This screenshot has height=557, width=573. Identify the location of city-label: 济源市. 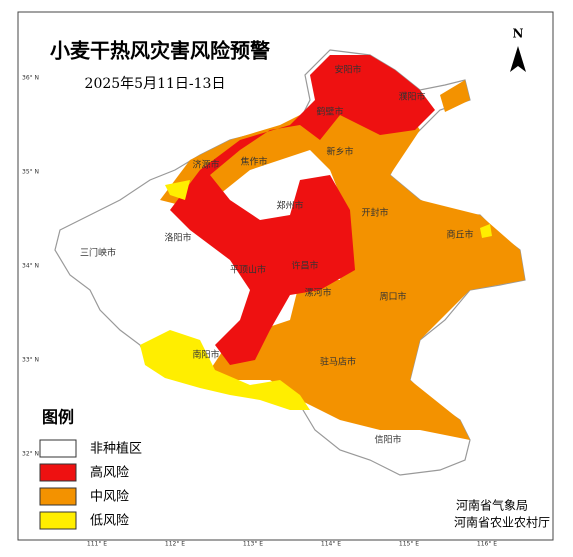
(205, 165).